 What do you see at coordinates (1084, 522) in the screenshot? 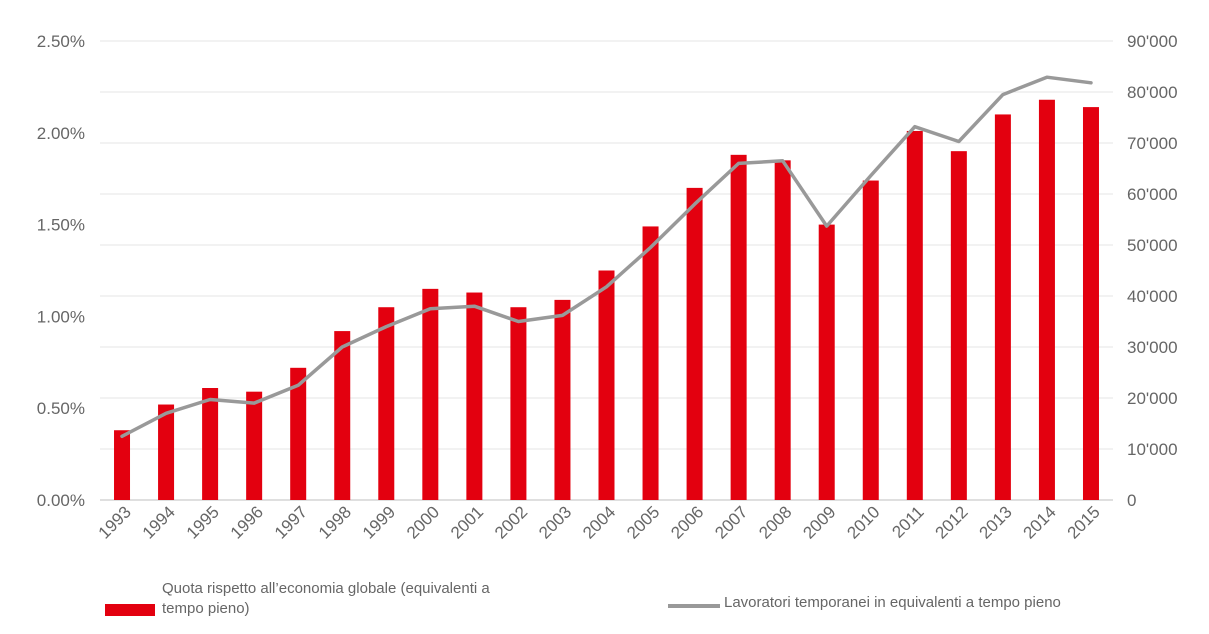
I see `x-axis-tick-label: 2015` at bounding box center [1084, 522].